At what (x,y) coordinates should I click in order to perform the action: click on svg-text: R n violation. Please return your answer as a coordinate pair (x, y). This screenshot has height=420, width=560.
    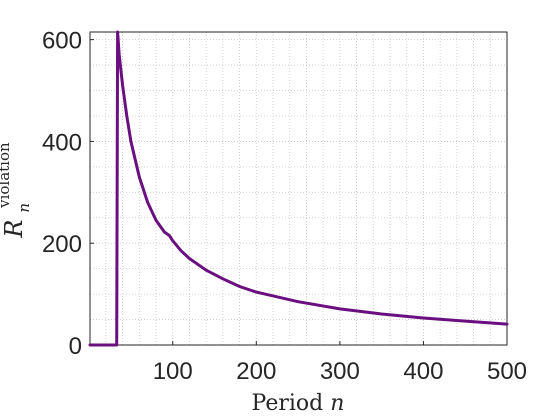
    Looking at the image, I should click on (17, 190).